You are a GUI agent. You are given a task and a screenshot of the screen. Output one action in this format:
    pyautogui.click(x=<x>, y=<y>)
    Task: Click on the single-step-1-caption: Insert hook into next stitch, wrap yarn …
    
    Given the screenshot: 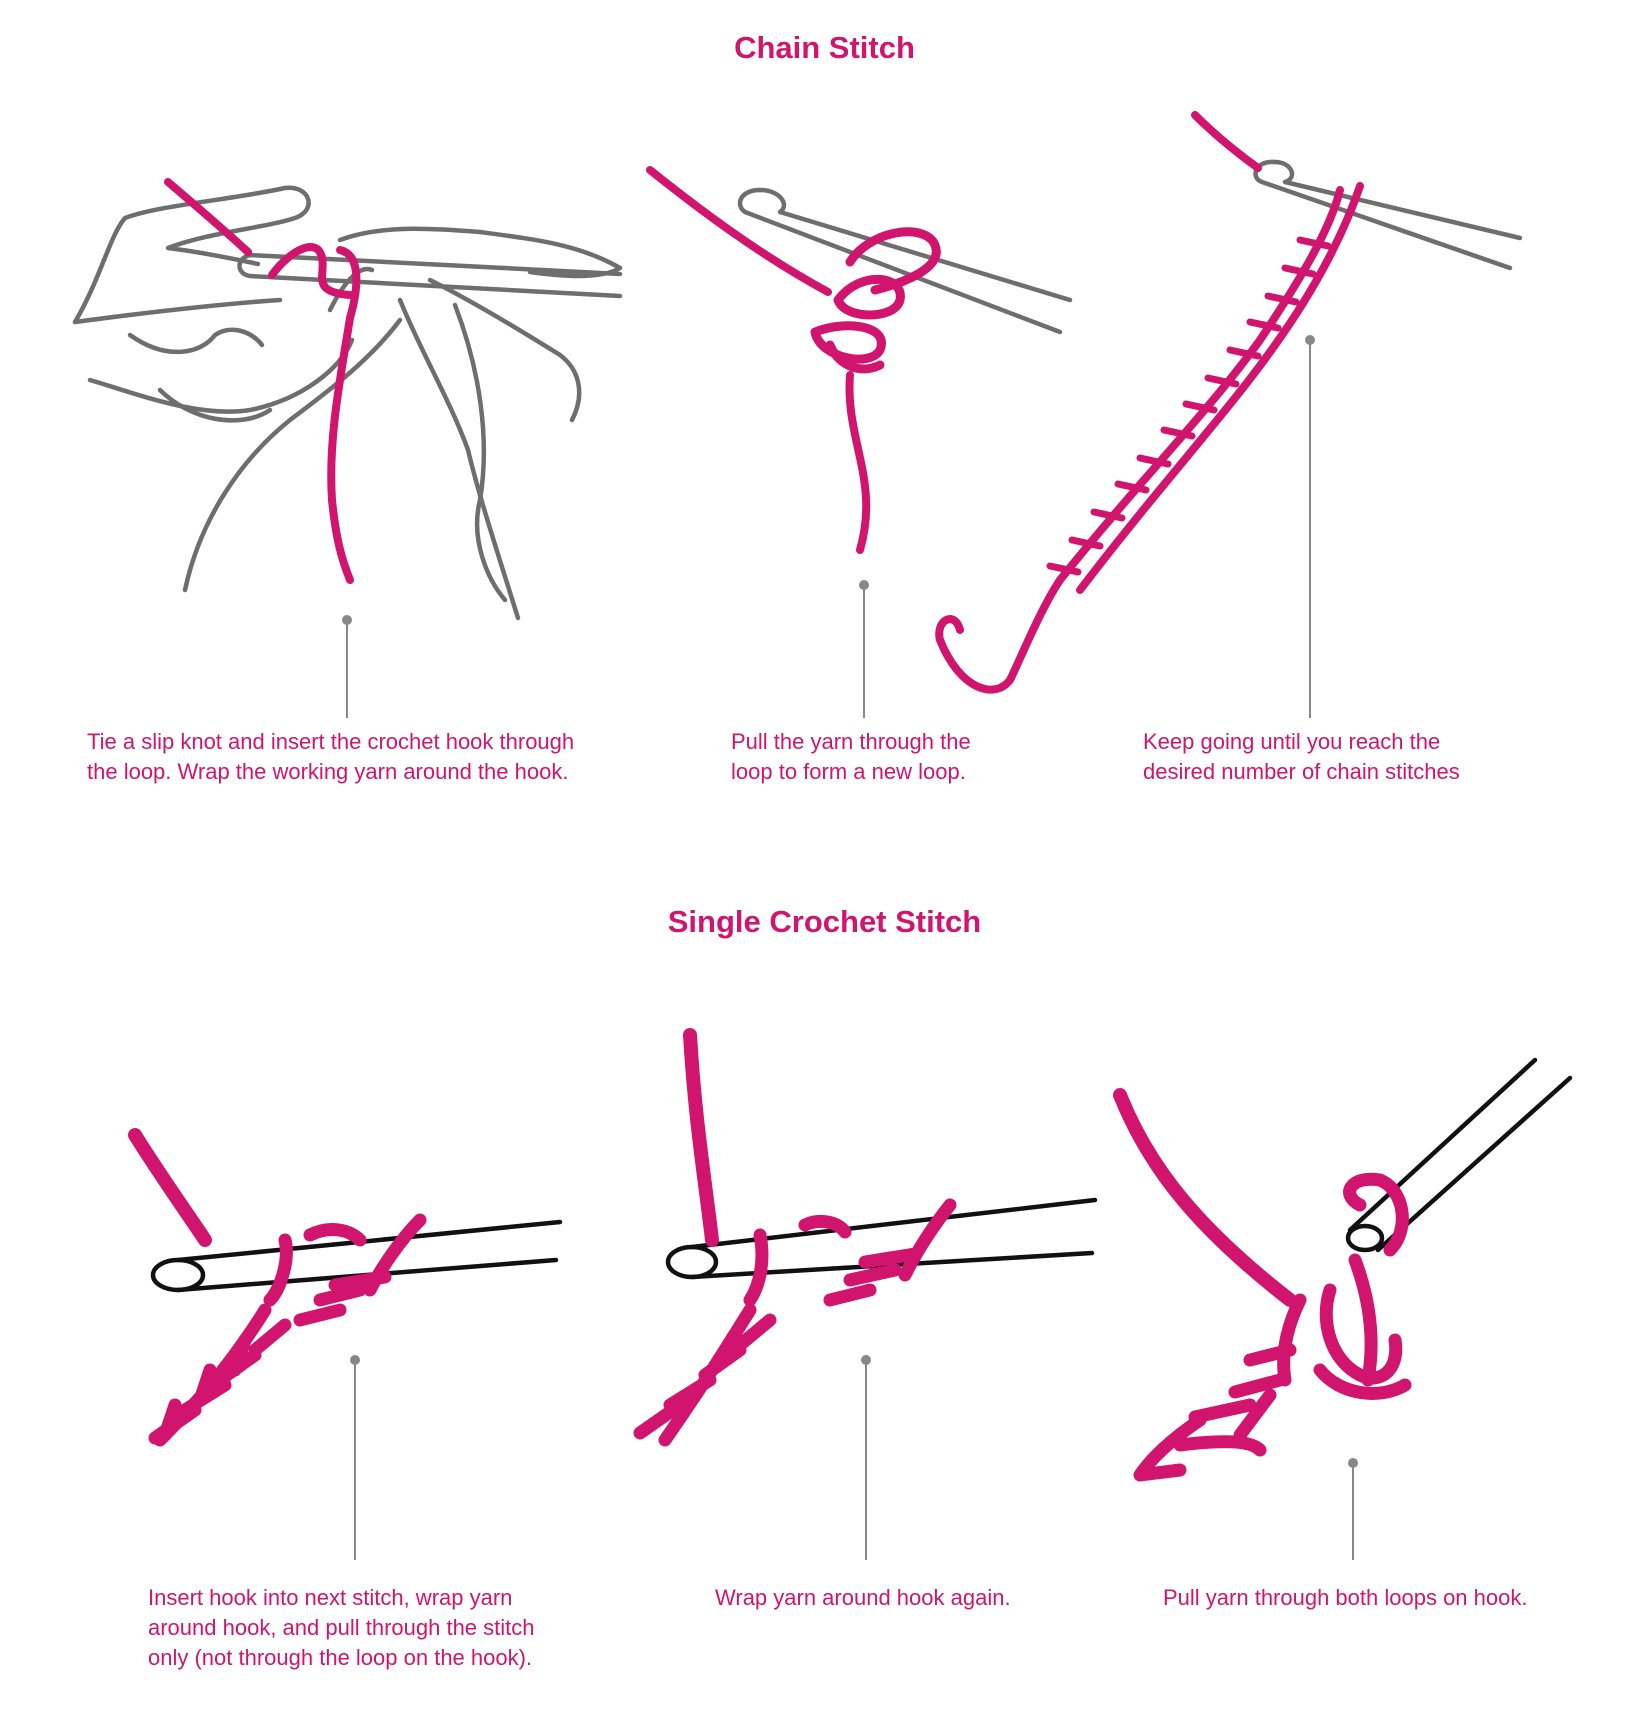 What is the action you would take?
    pyautogui.click(x=341, y=1627)
    